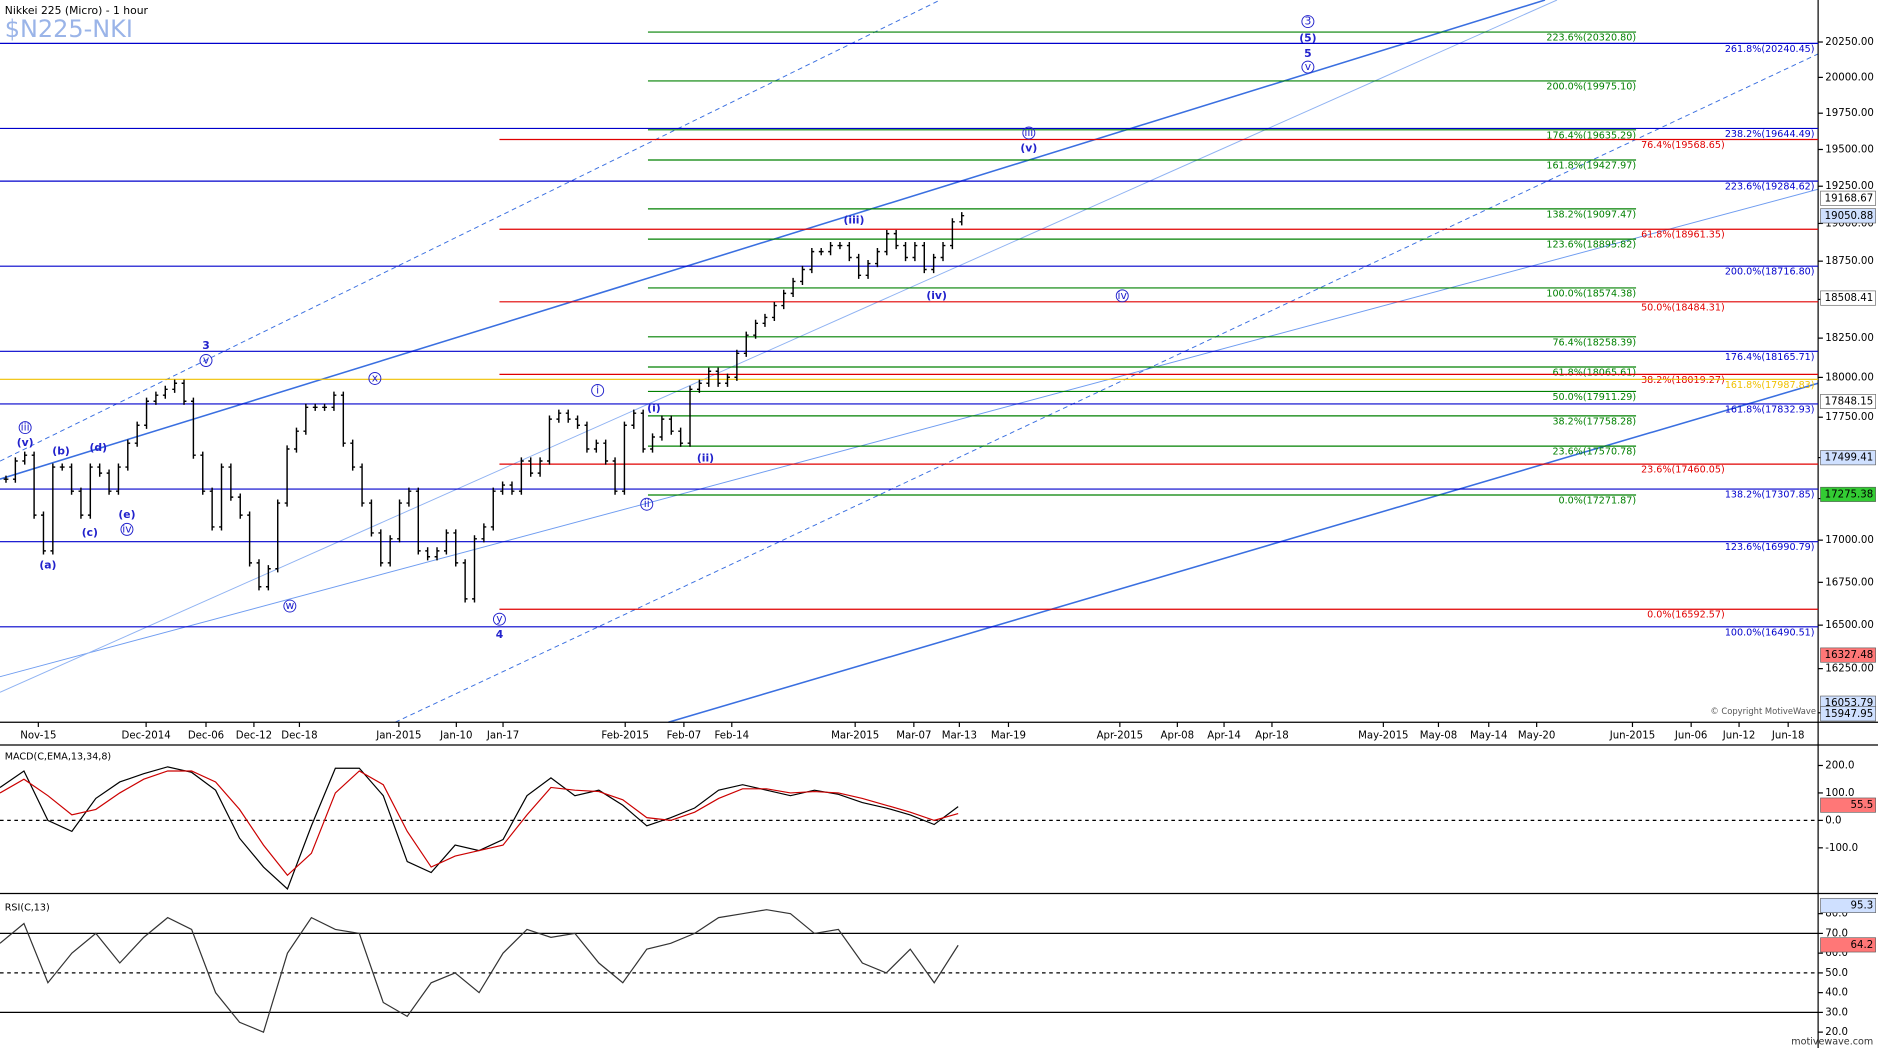  What do you see at coordinates (1683, 235) in the screenshot?
I see `fib-label: 61.8%(18961.35)` at bounding box center [1683, 235].